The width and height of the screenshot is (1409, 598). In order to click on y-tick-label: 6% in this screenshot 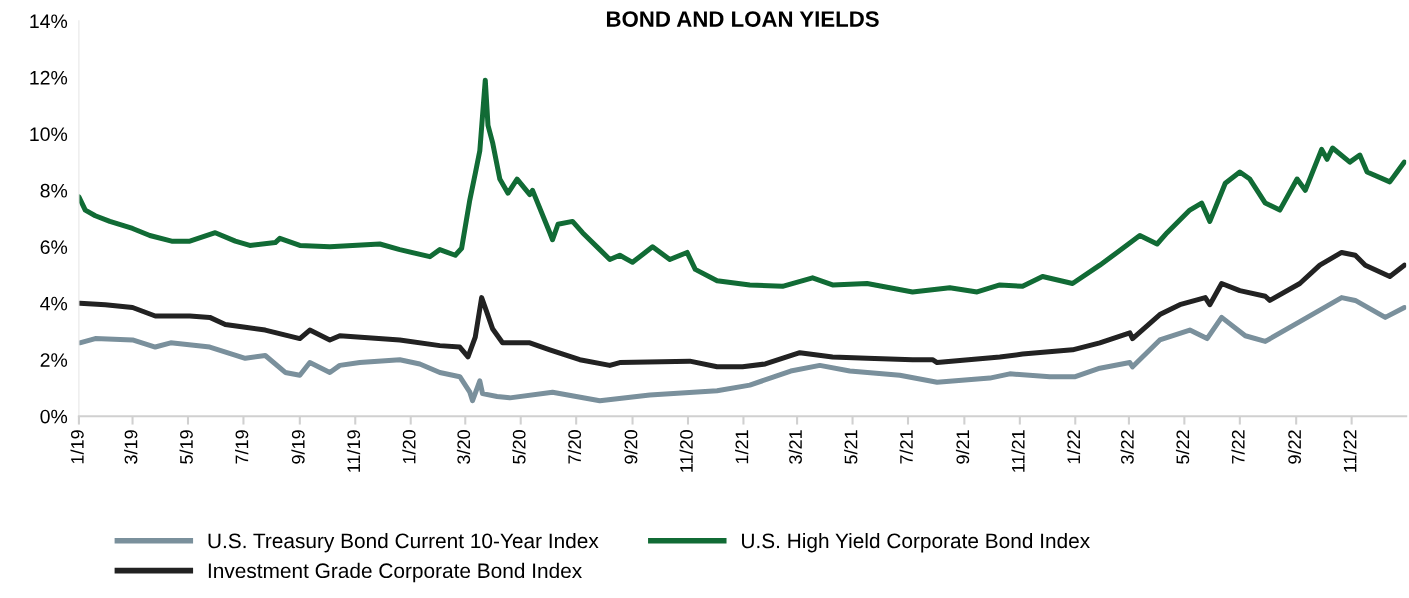, I will do `click(54, 247)`.